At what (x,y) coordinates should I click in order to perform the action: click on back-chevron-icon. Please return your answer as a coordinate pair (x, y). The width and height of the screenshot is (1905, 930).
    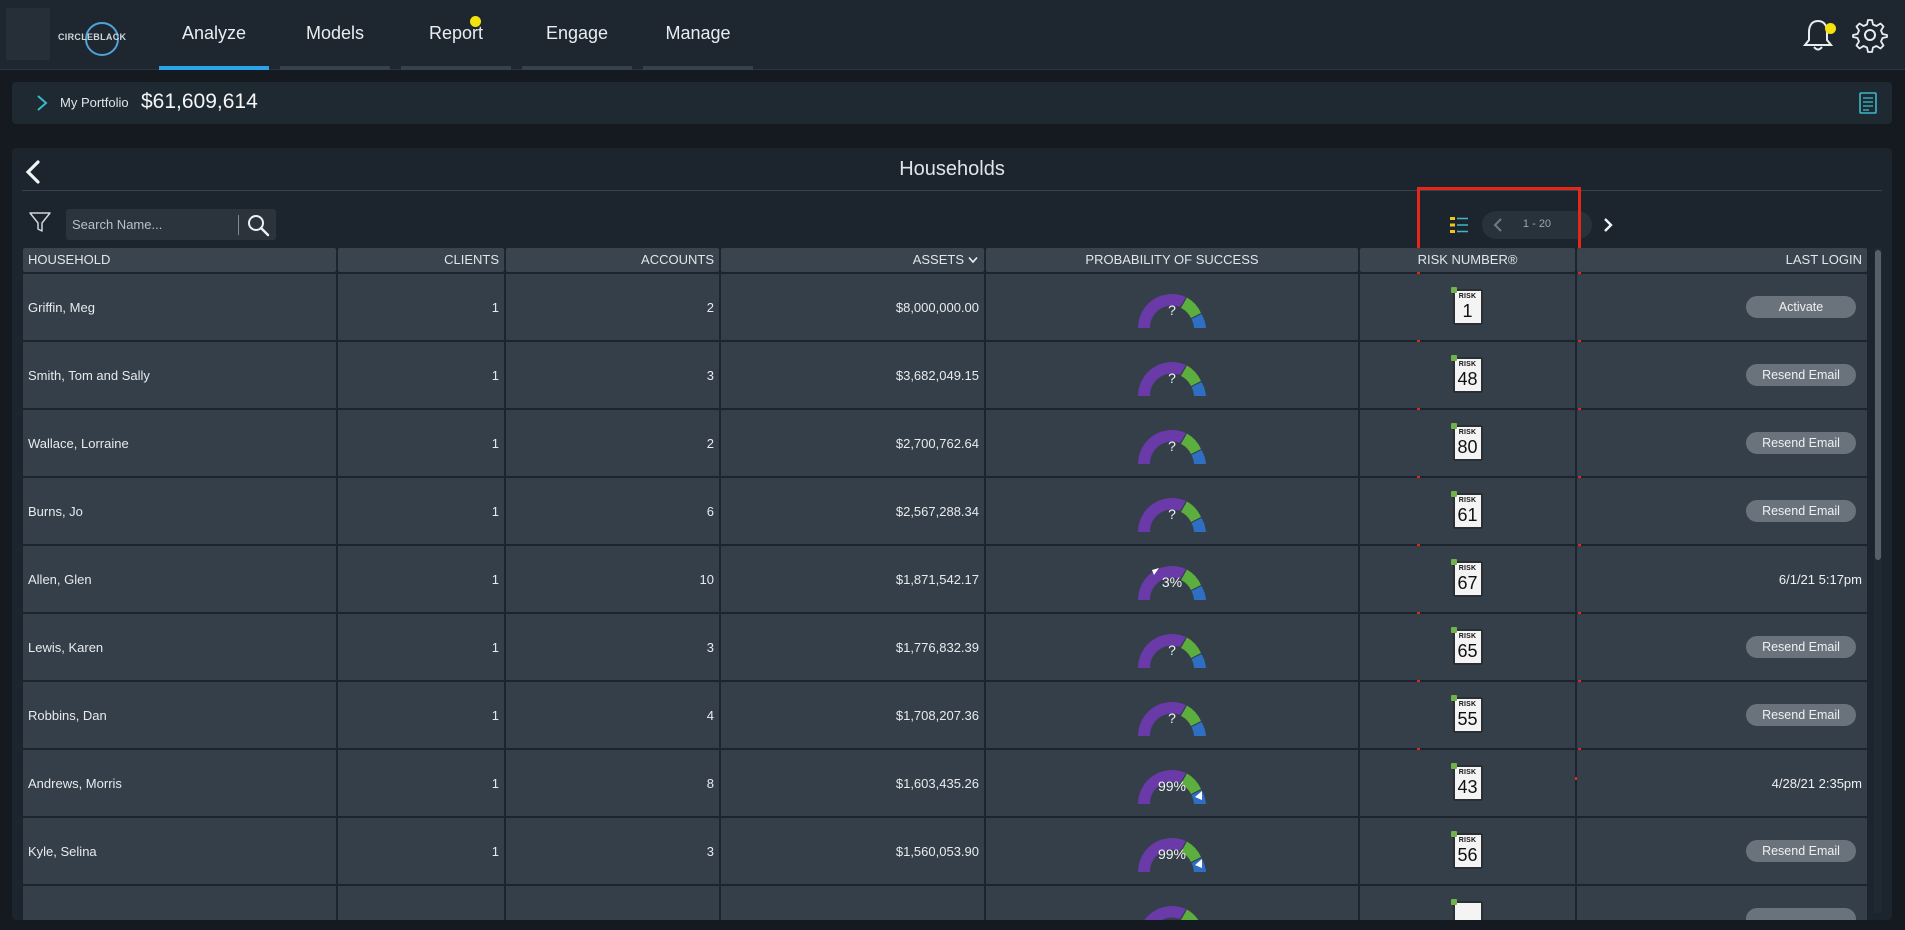
    Looking at the image, I should click on (33, 172).